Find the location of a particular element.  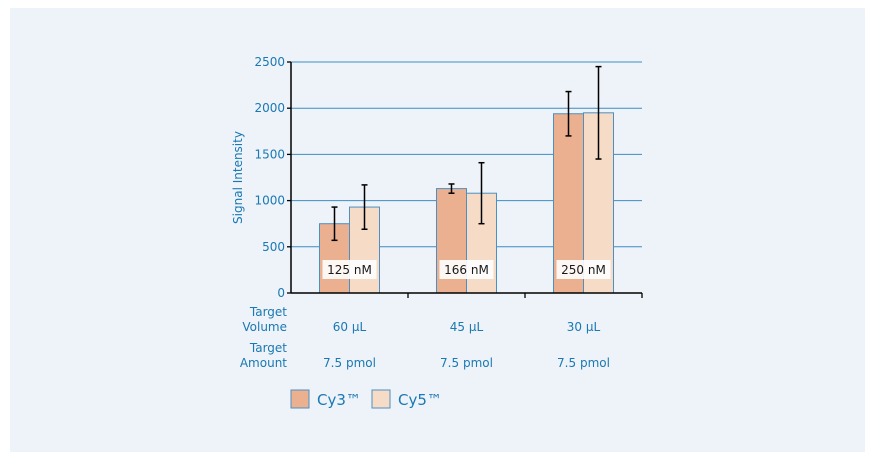

y-tick-label: 1500 is located at coordinates (269, 154).